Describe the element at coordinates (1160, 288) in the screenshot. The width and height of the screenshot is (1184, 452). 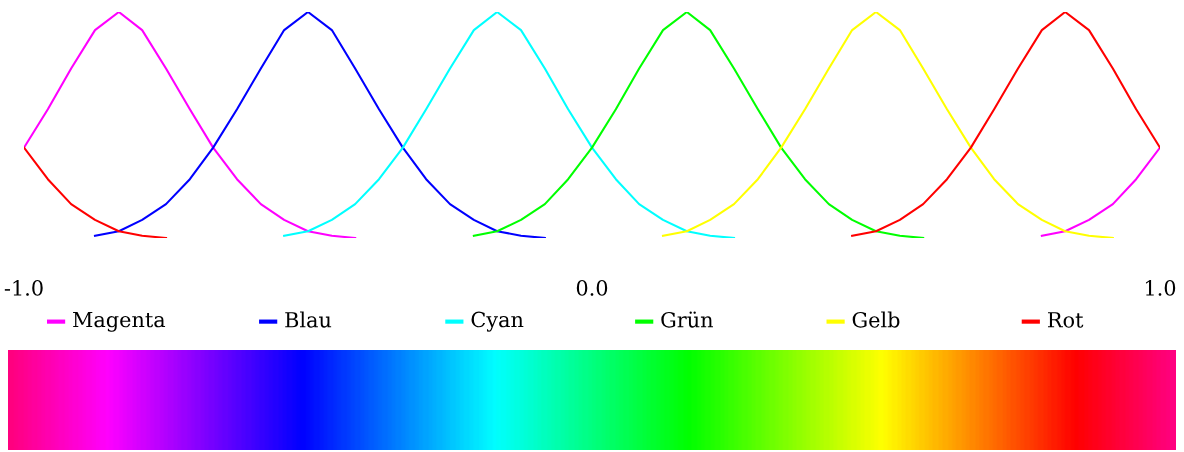
I see `x-tick-label: 1.0` at that location.